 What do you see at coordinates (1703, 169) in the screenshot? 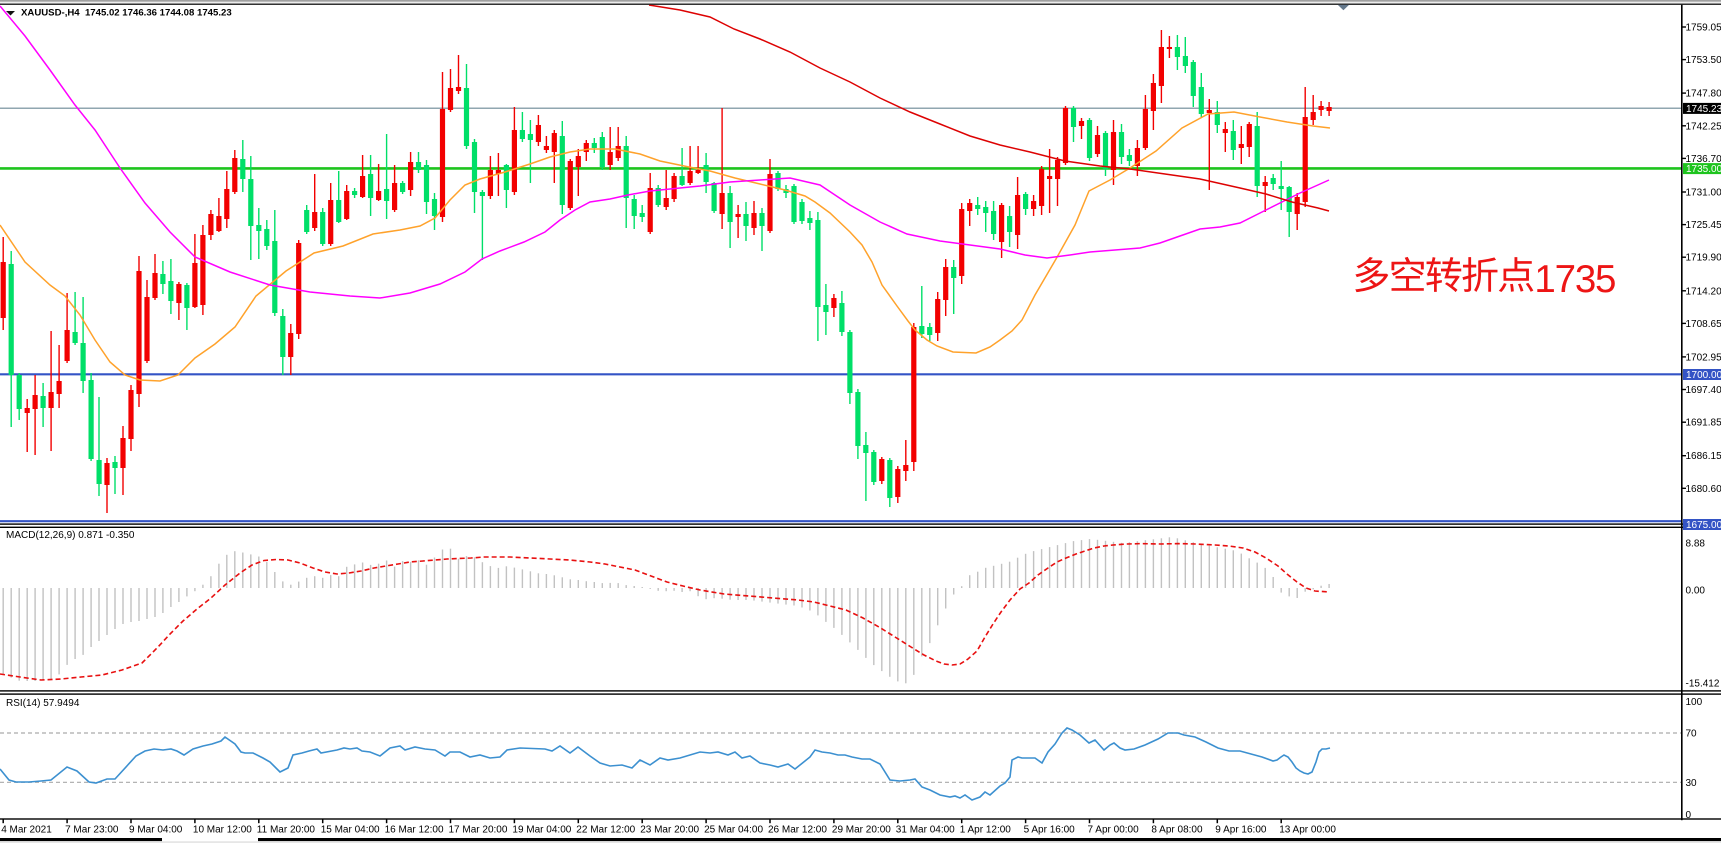
I see `svg-text: 1735.00` at bounding box center [1703, 169].